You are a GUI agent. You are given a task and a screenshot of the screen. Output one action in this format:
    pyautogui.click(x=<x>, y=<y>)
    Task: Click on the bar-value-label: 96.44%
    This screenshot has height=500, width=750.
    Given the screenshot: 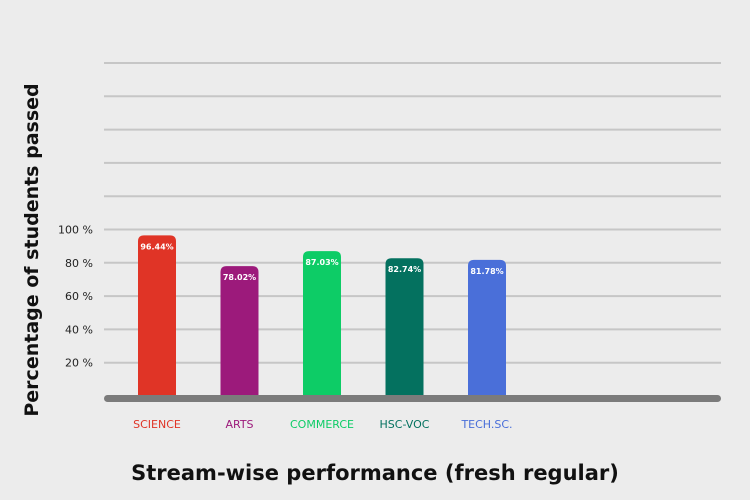 What is the action you would take?
    pyautogui.click(x=156, y=246)
    